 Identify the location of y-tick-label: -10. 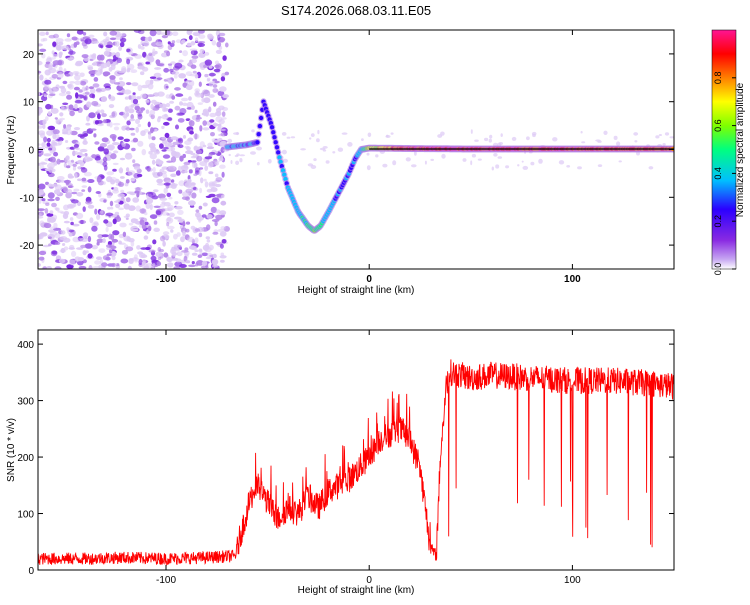
(27, 198).